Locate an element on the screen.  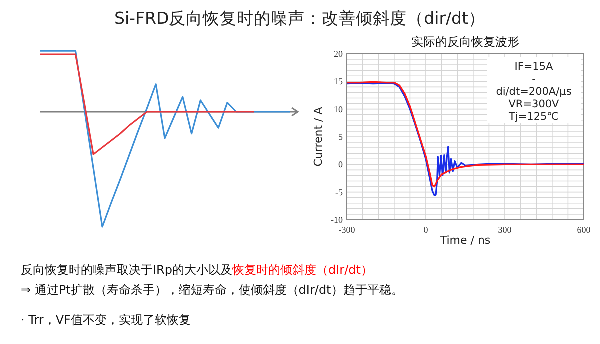
annotation: - is located at coordinates (534, 80).